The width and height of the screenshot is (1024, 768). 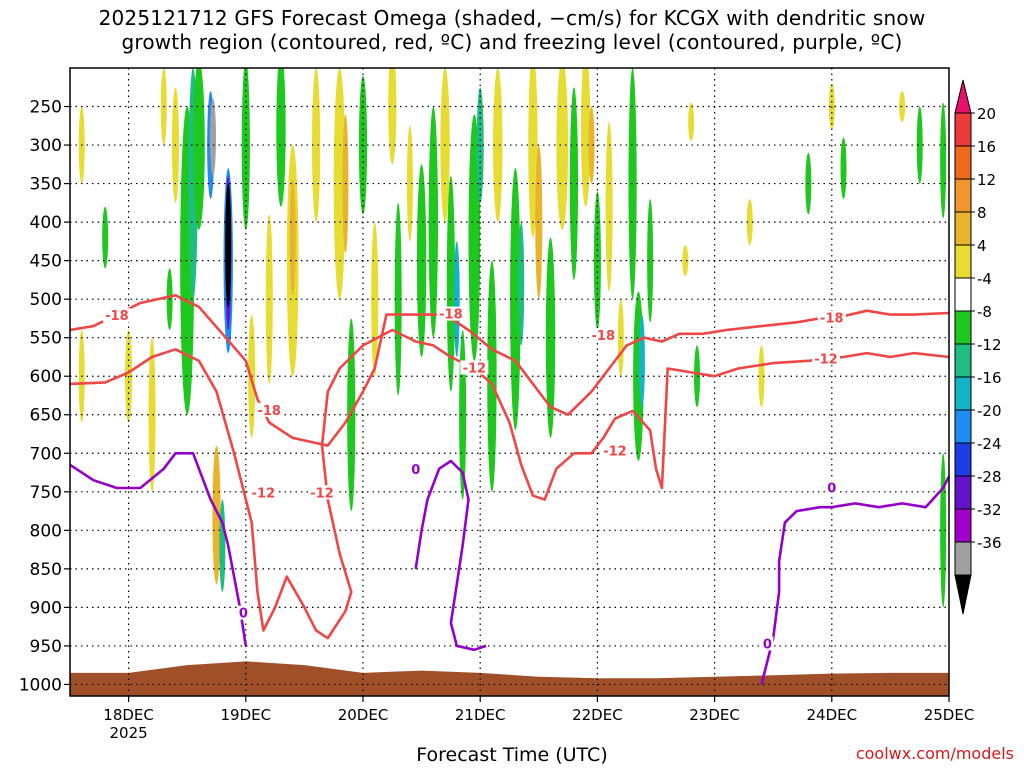 What do you see at coordinates (46, 300) in the screenshot?
I see `y-tick-label-500: 500` at bounding box center [46, 300].